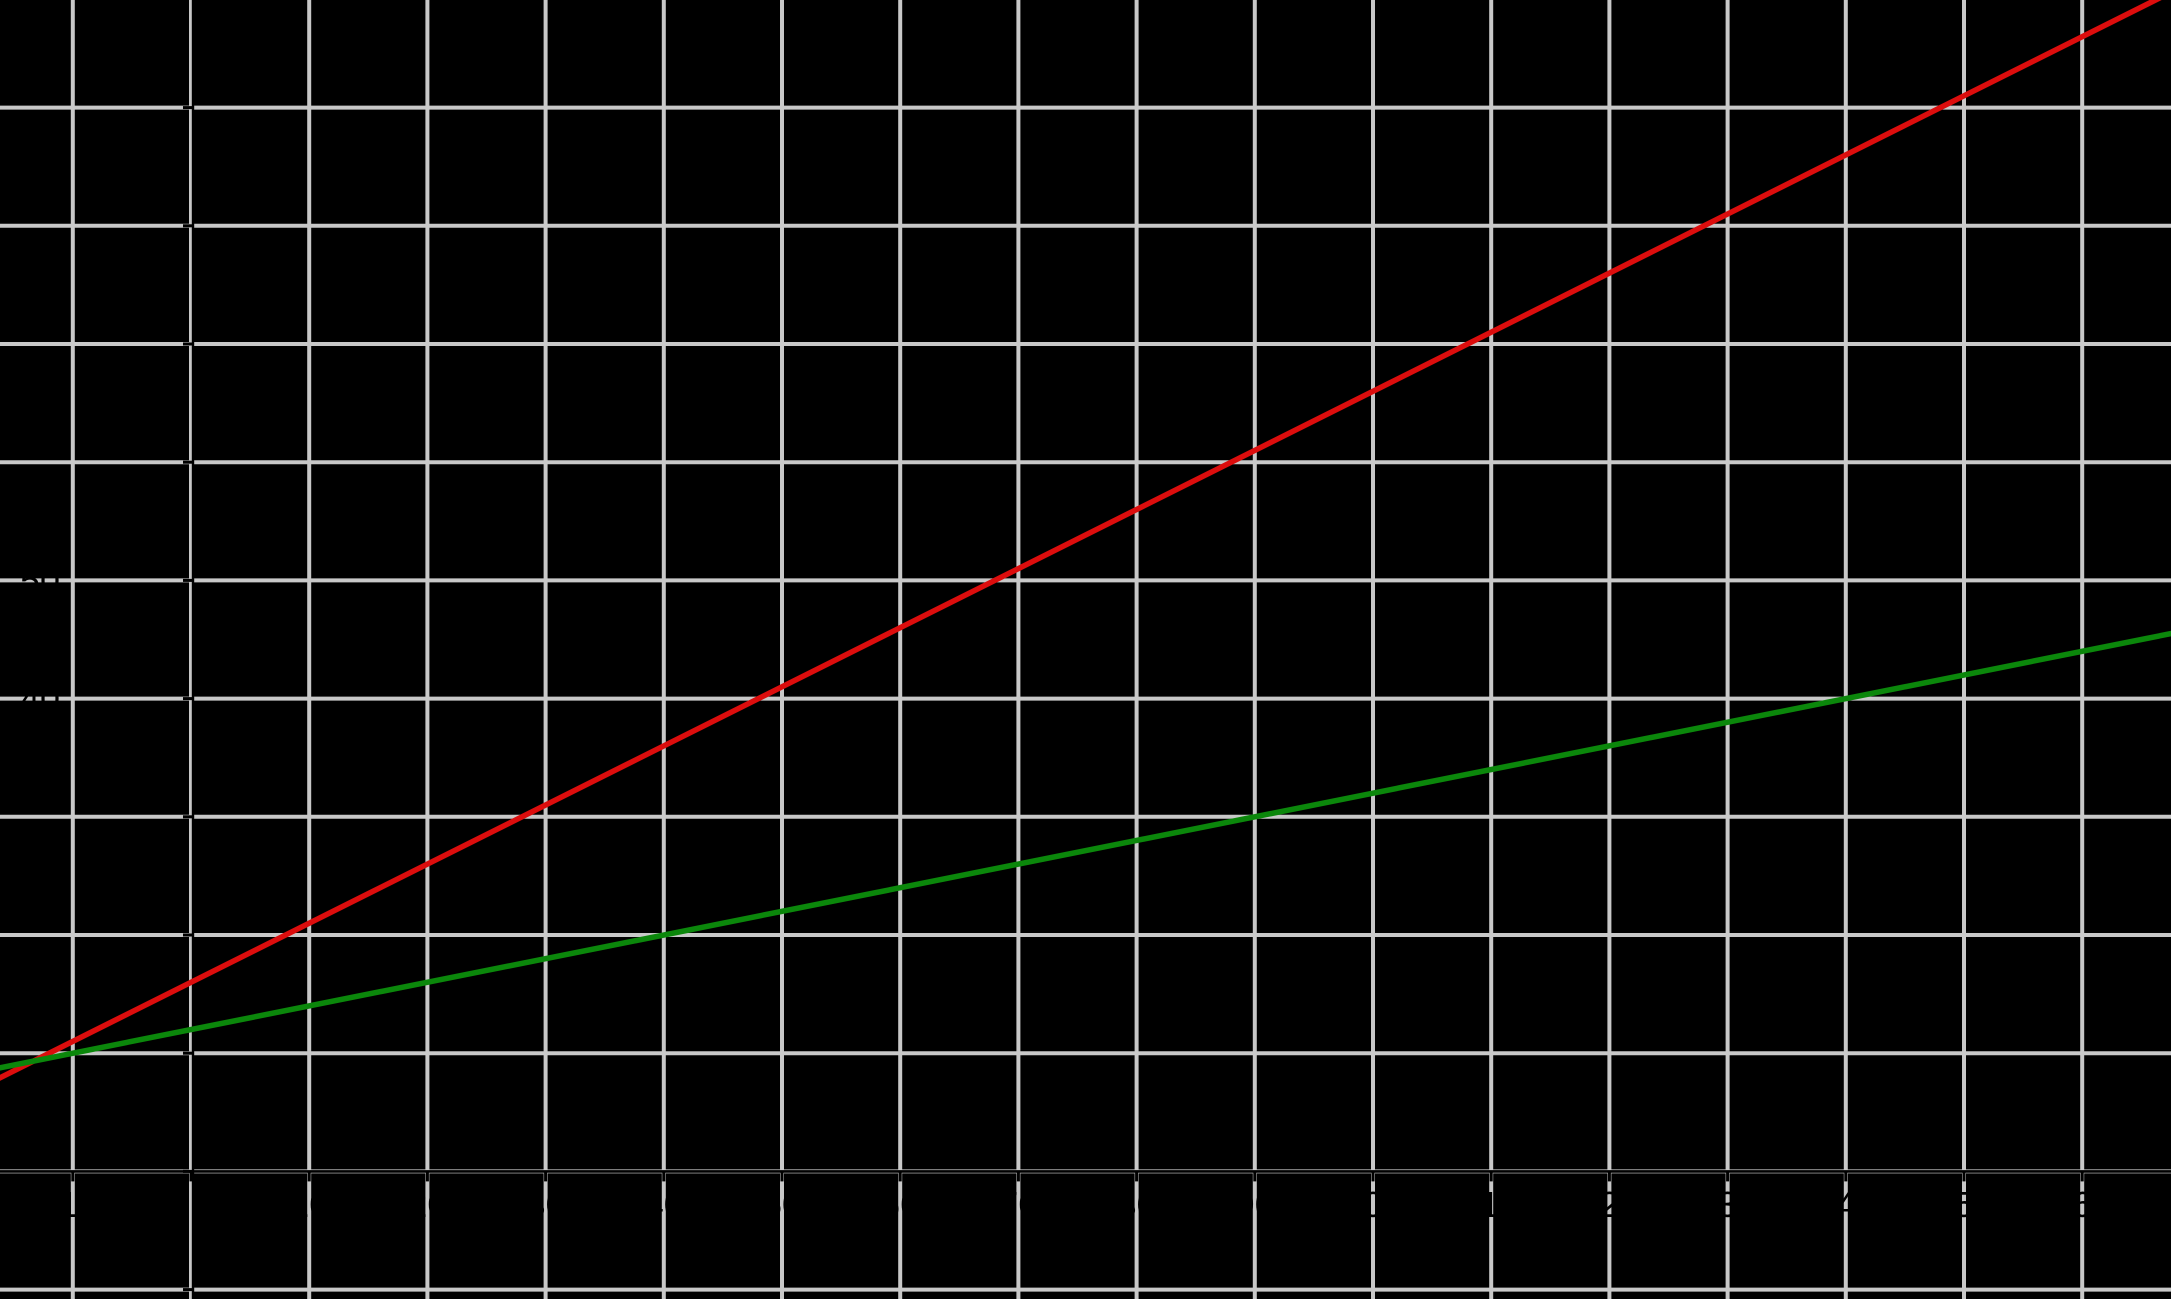 The height and width of the screenshot is (1299, 2171). I want to click on x-tick-label: 70, so click(1018, 1204).